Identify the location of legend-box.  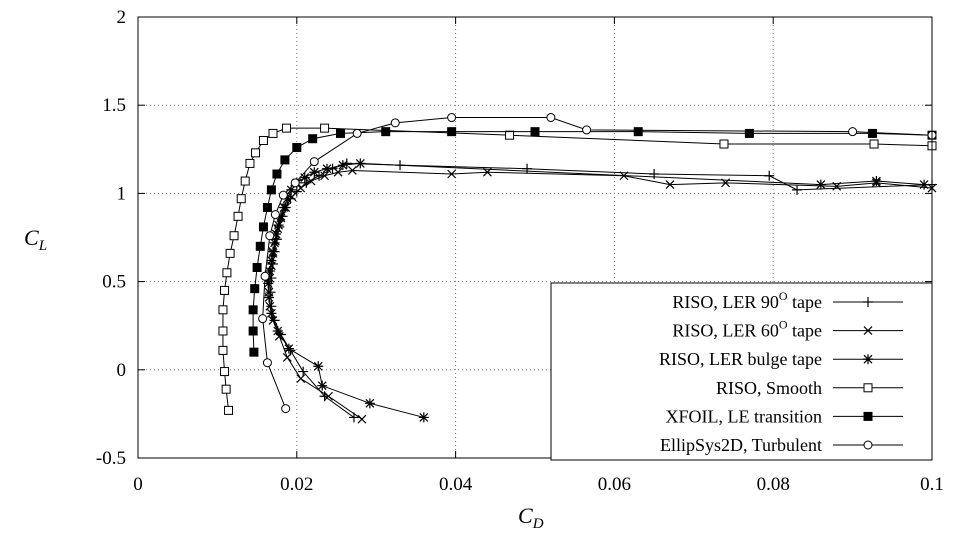
(741, 371).